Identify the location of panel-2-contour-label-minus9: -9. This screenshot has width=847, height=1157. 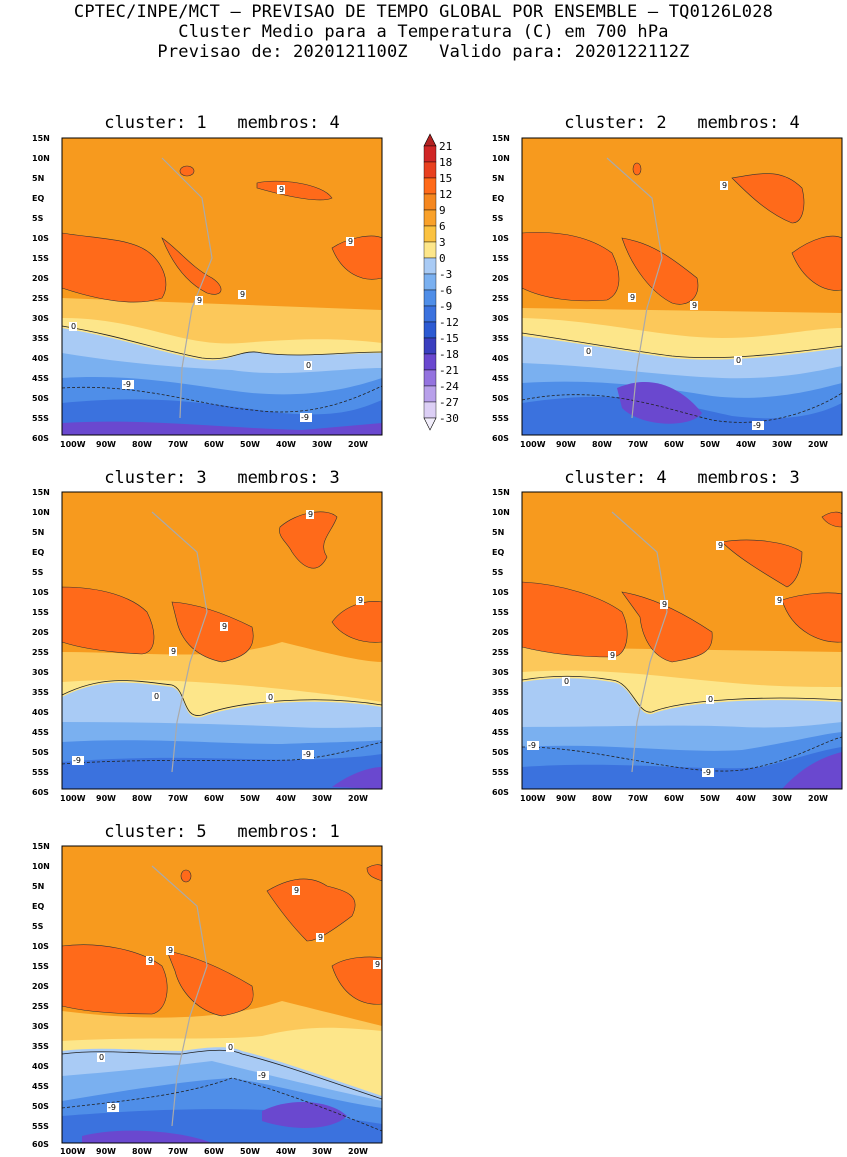
(757, 425).